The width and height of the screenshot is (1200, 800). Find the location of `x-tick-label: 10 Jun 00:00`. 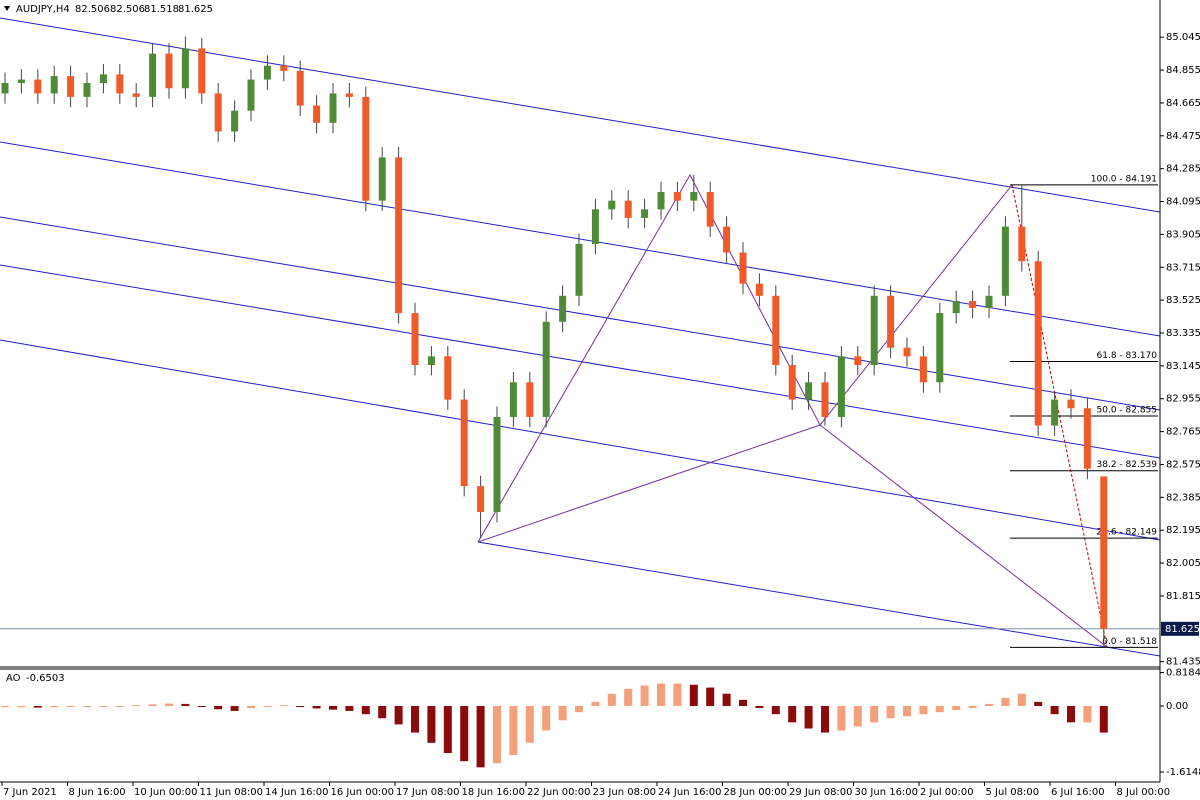

x-tick-label: 10 Jun 00:00 is located at coordinates (166, 792).